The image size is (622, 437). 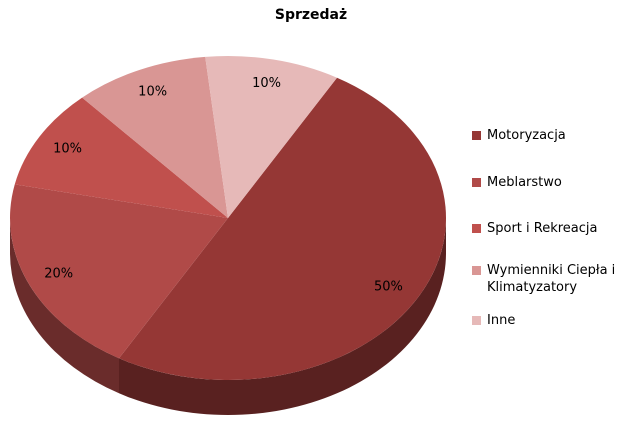 What do you see at coordinates (58, 274) in the screenshot?
I see `data-label: 20%` at bounding box center [58, 274].